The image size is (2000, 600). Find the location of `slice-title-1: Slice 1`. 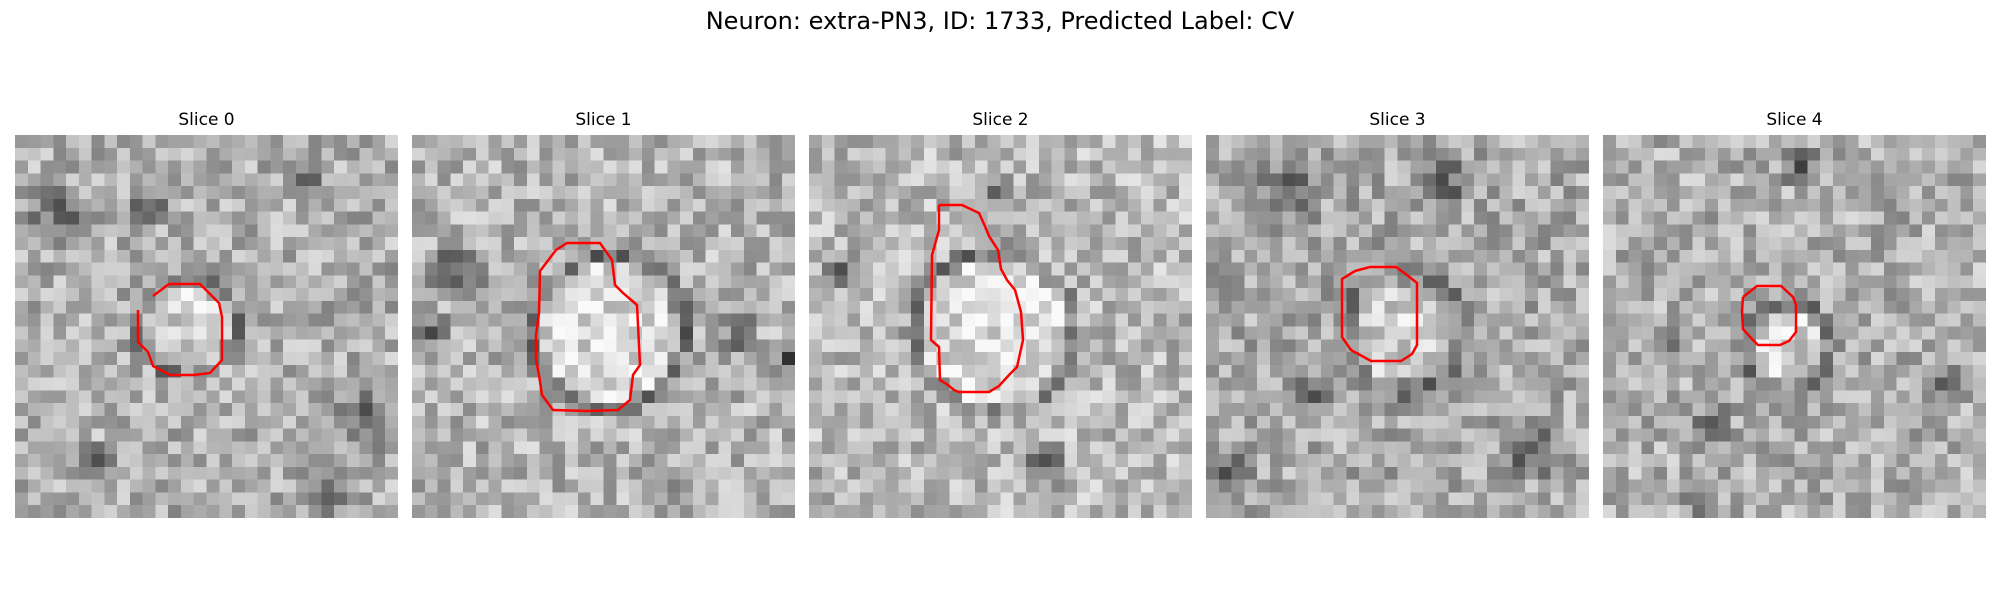

slice-title-1: Slice 1 is located at coordinates (603, 120).